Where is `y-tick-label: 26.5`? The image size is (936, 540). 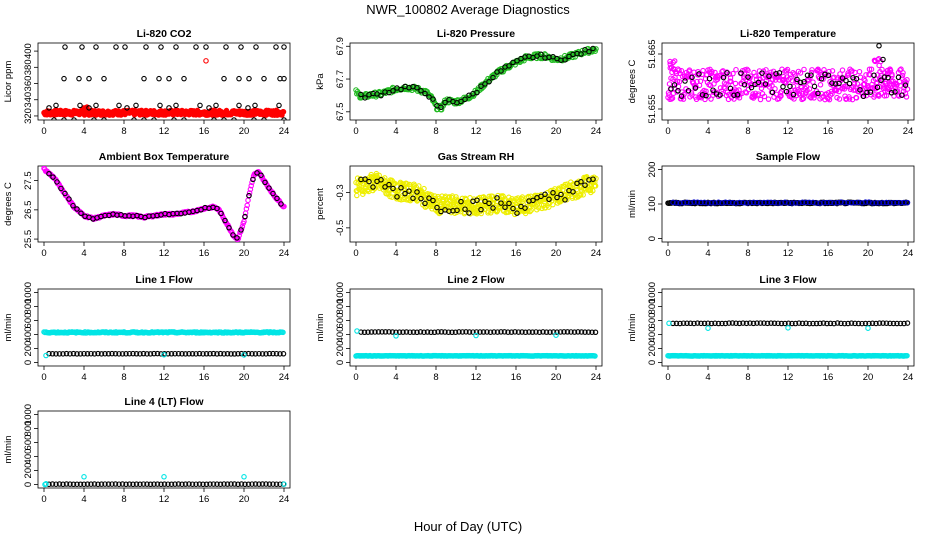 y-tick-label: 26.5 is located at coordinates (28, 210).